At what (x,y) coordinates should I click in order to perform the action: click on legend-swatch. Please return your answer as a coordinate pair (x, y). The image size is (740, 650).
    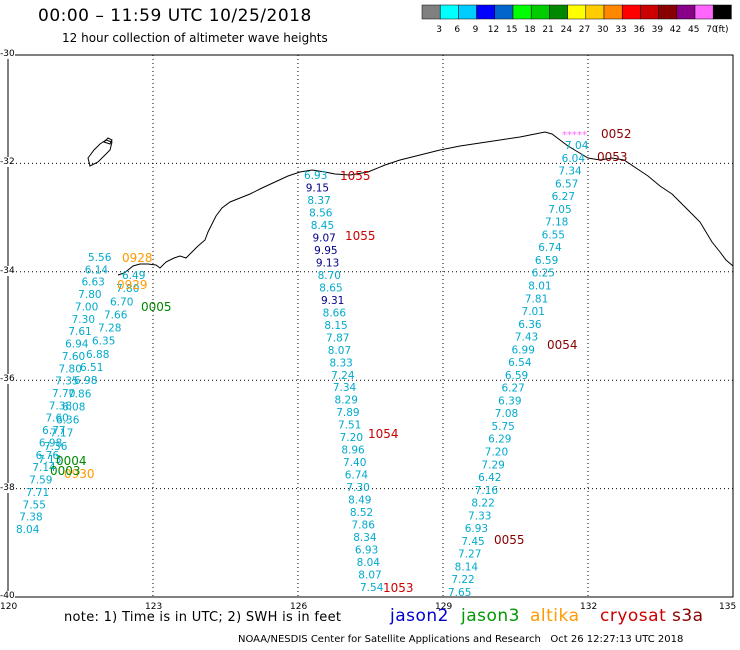
    Looking at the image, I should click on (722, 12).